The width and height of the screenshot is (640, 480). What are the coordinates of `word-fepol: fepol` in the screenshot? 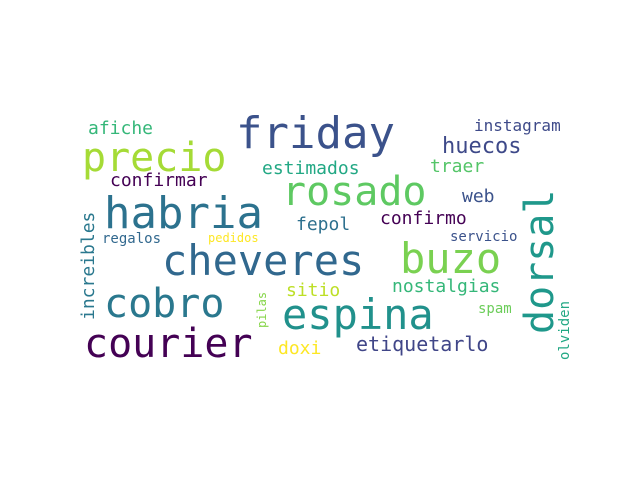 It's located at (323, 224).